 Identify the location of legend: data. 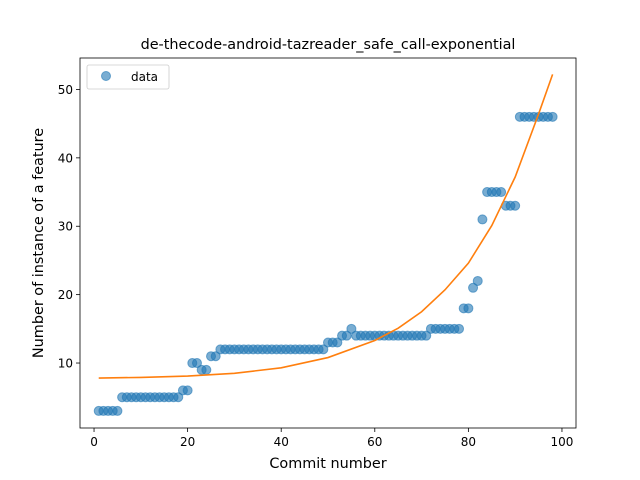
(128, 77).